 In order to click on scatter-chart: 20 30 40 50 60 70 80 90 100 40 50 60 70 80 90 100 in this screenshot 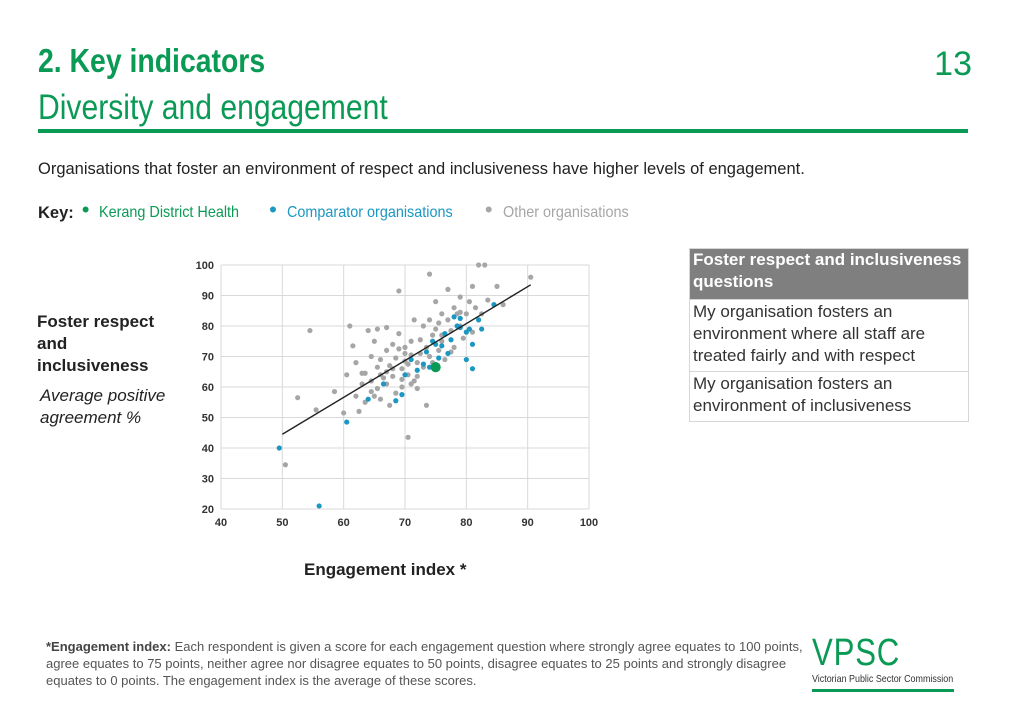, I will do `click(397, 394)`.